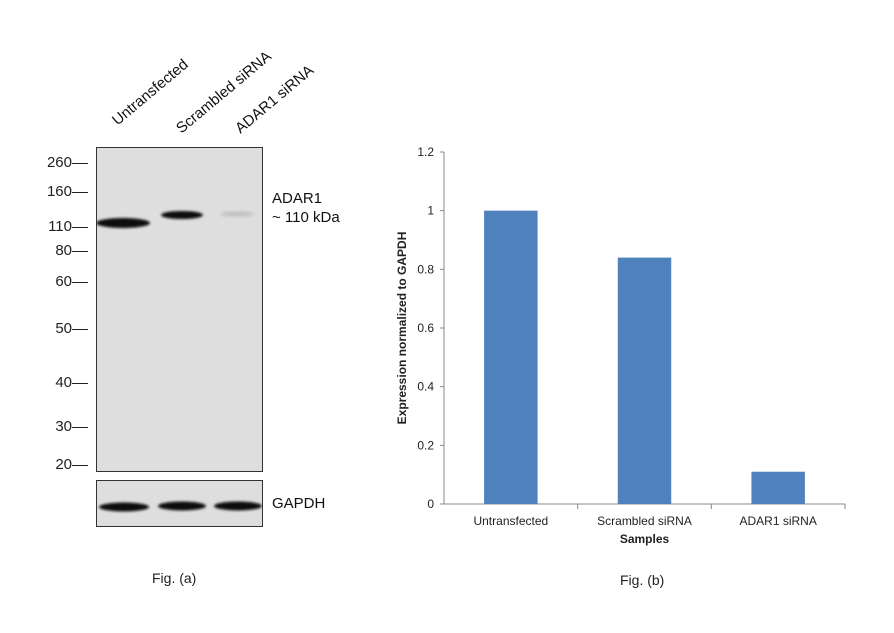 This screenshot has width=894, height=633. I want to click on y-axis: 0 0.2 0.4 0.6 0.8 1 1.2, so click(431, 328).